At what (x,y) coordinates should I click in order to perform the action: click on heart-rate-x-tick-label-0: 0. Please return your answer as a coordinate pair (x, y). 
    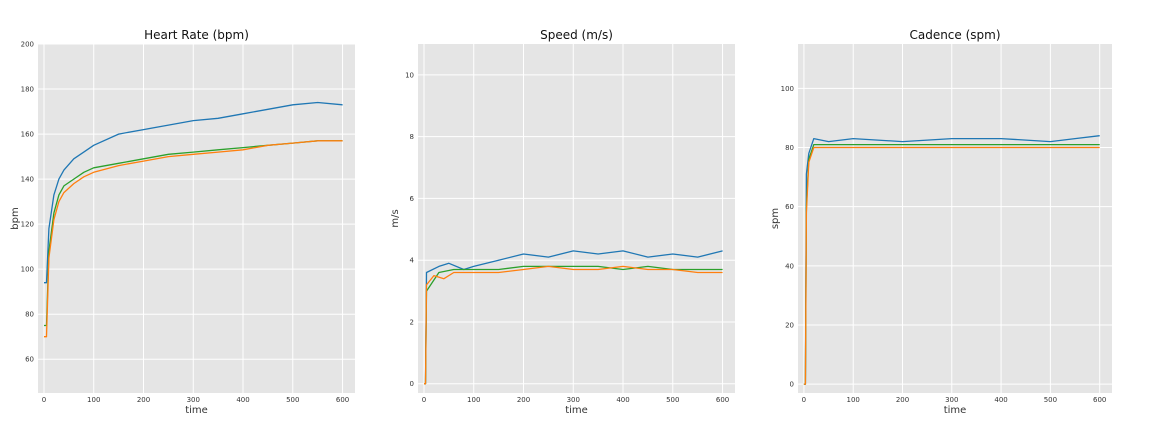
    Looking at the image, I should click on (44, 400).